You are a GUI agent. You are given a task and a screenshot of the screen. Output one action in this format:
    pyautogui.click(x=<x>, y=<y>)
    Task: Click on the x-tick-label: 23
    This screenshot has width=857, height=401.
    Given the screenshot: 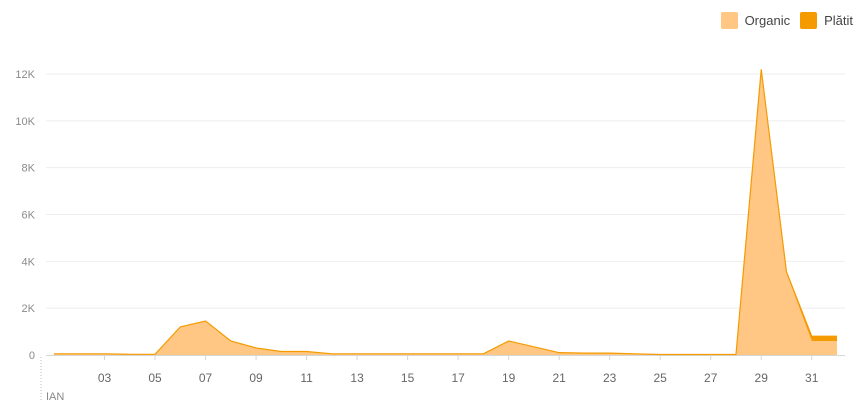 What is the action you would take?
    pyautogui.click(x=610, y=378)
    